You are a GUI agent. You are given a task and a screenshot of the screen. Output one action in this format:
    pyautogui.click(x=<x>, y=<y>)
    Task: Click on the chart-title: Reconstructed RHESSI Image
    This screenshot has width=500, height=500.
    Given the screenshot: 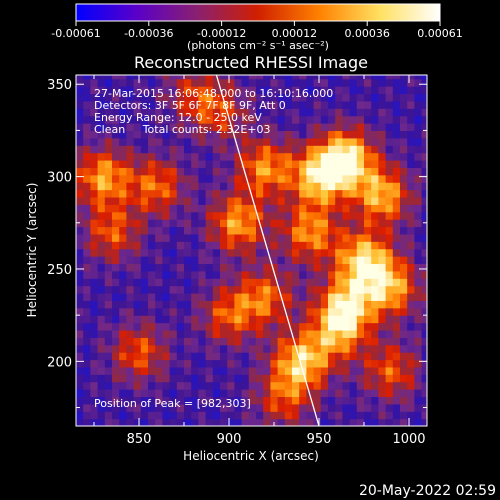 What is the action you would take?
    pyautogui.click(x=251, y=62)
    